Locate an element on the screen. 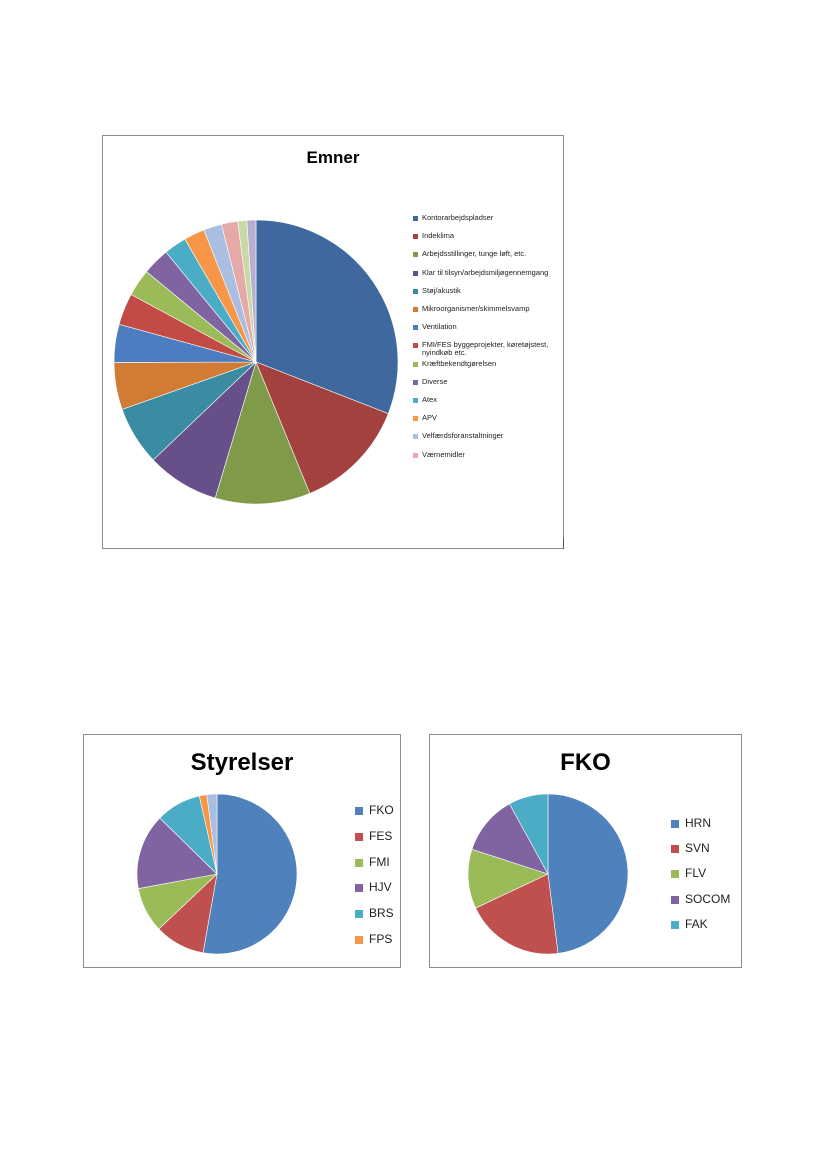 This screenshot has width=827, height=1169. emner-legend-label: Kontorarbejdspladser is located at coordinates (458, 217).